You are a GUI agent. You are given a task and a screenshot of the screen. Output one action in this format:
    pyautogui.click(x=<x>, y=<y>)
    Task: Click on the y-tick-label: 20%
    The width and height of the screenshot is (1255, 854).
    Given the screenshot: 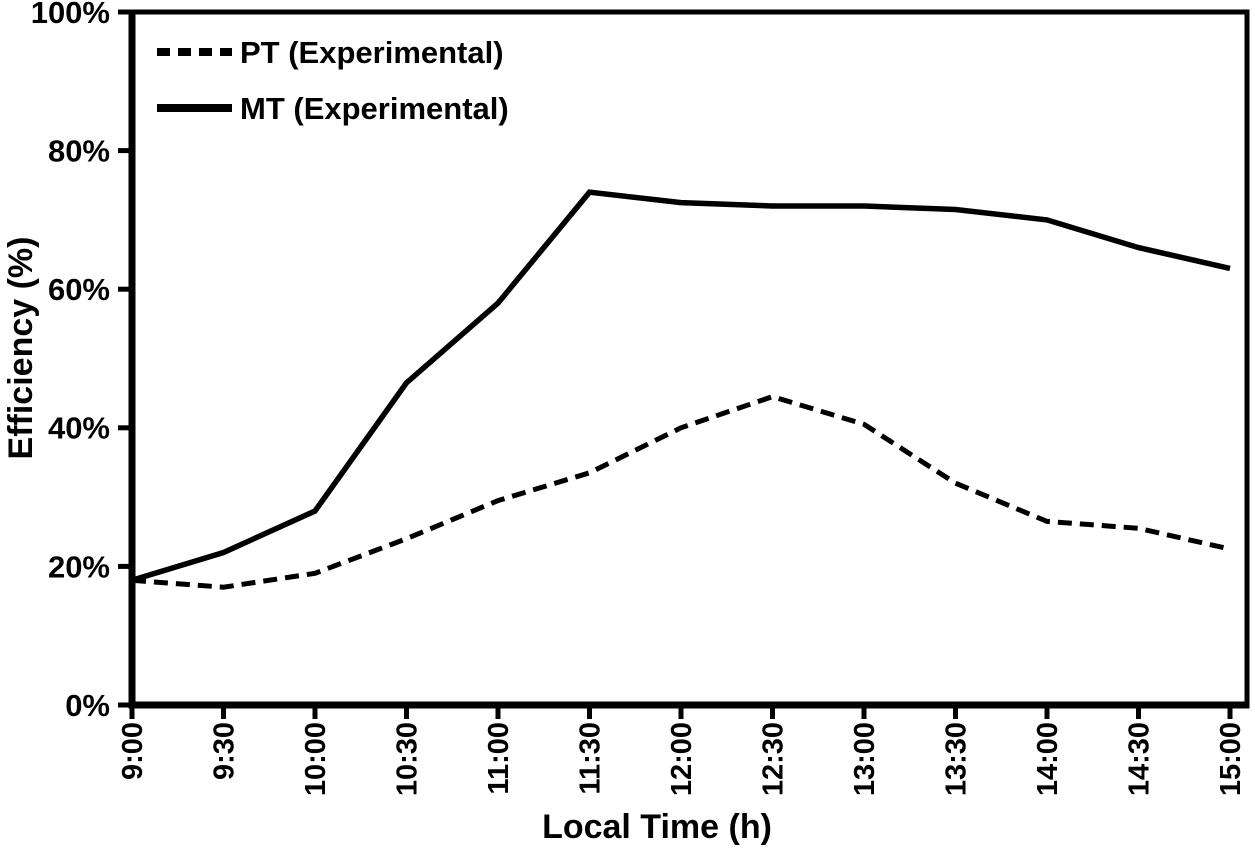 What is the action you would take?
    pyautogui.click(x=79, y=566)
    